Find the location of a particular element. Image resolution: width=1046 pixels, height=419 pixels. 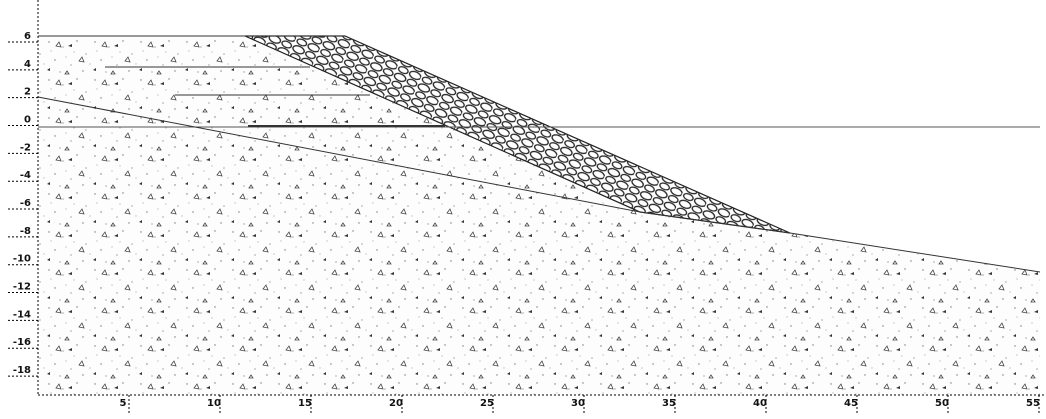

y-tick-label: -4 is located at coordinates (25, 175).